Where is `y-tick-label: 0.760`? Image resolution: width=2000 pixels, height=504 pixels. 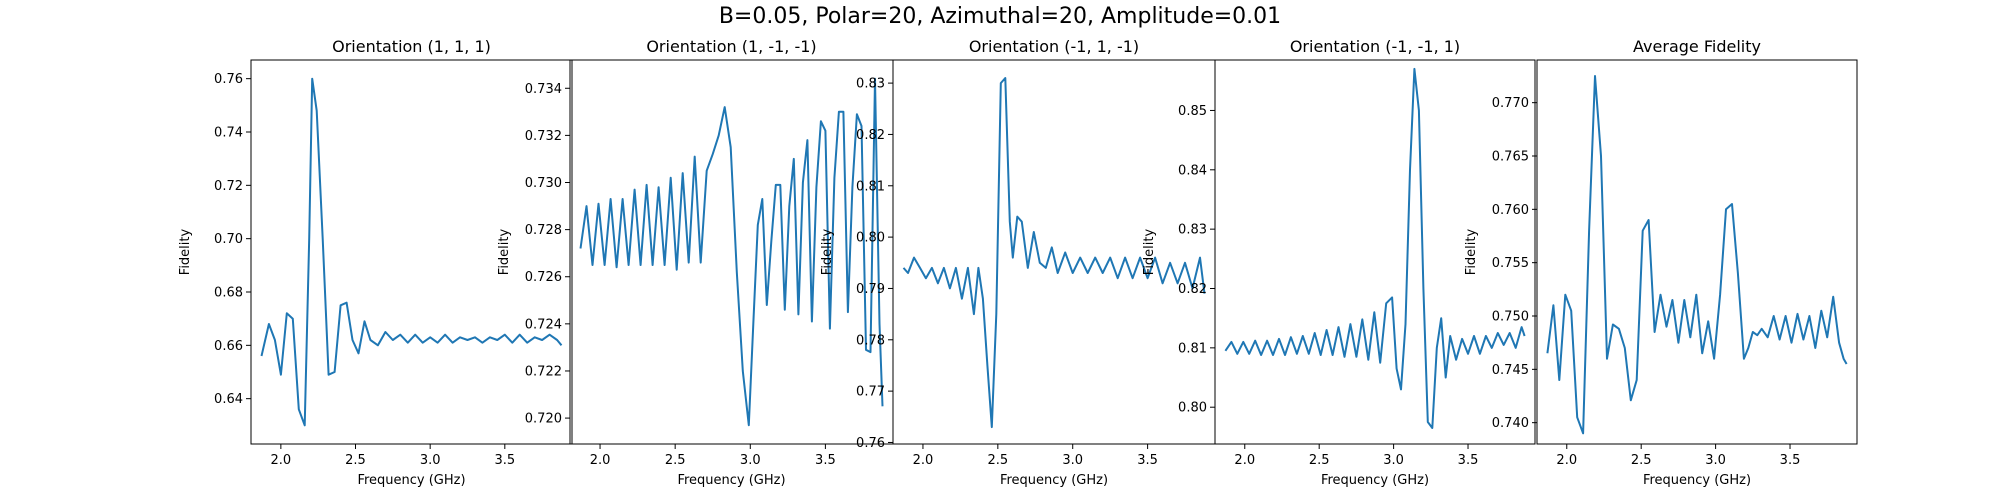
y-tick-label: 0.760 is located at coordinates (1510, 210).